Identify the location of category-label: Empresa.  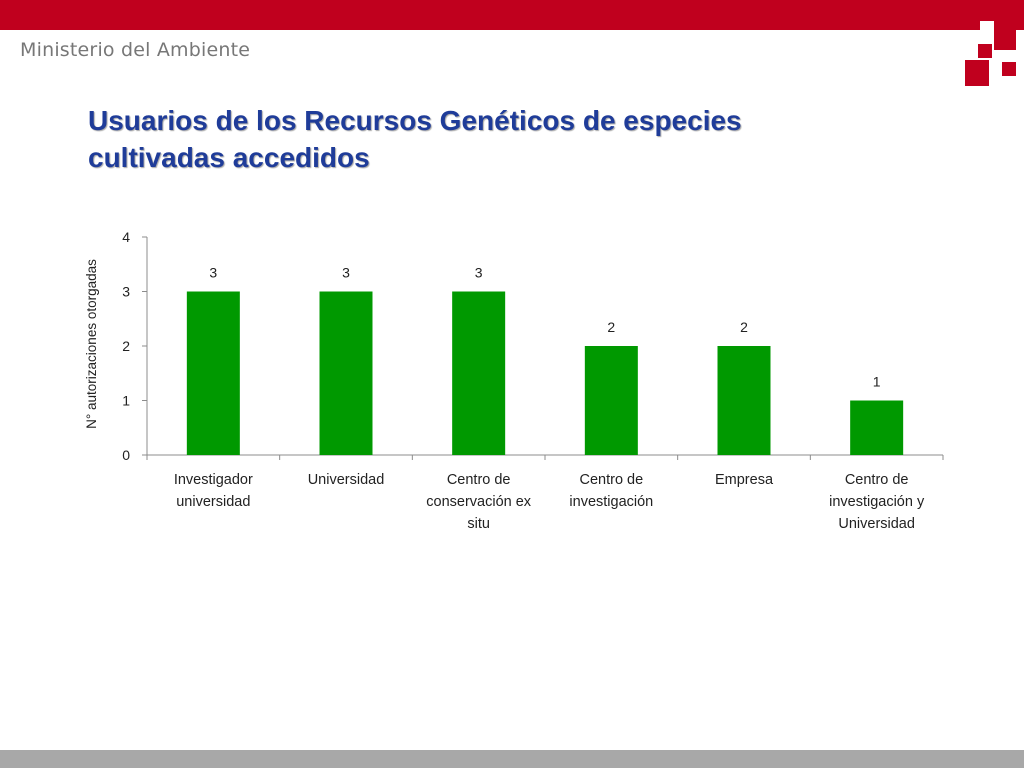
(744, 480).